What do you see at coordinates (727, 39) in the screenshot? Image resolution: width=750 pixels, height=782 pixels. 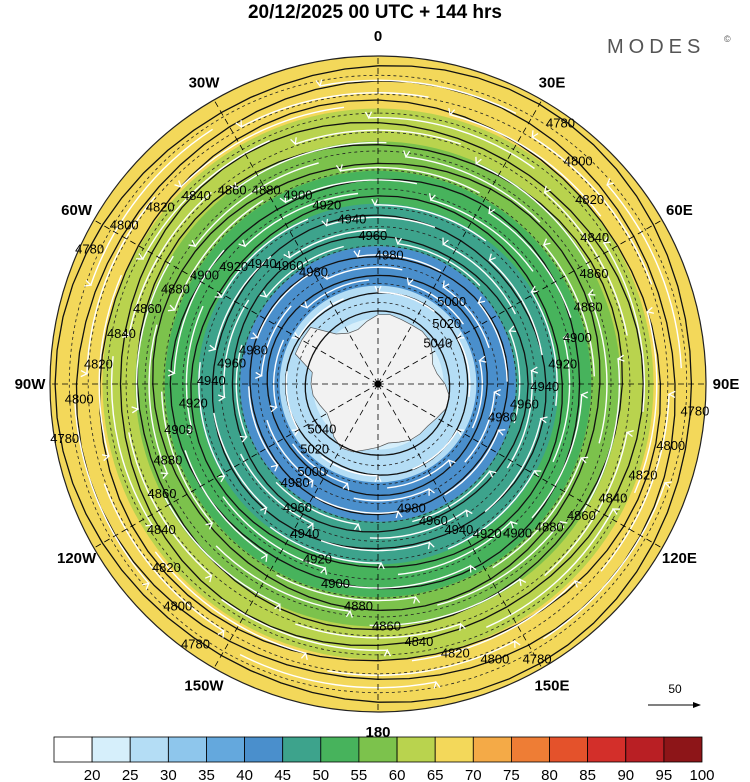 I see `brand-mark: ©` at bounding box center [727, 39].